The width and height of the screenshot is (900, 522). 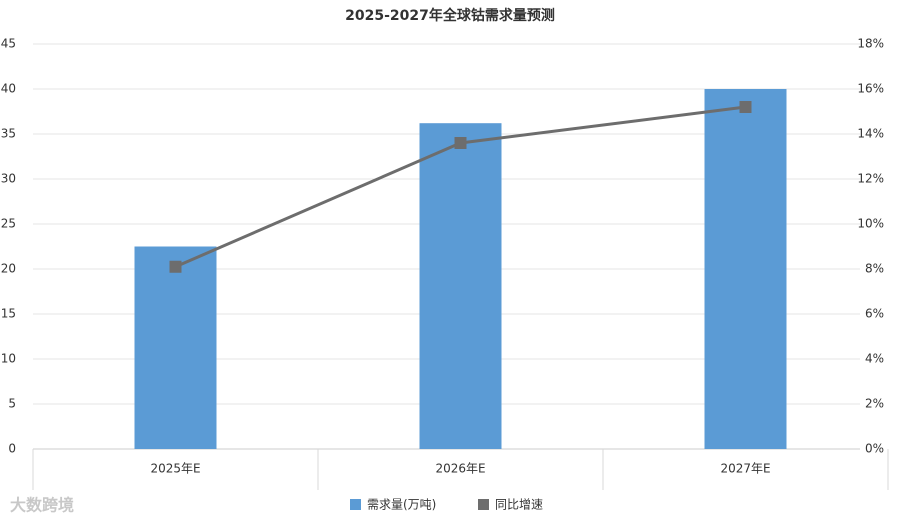 I want to click on y-tick-label: 0, so click(x=12, y=449).